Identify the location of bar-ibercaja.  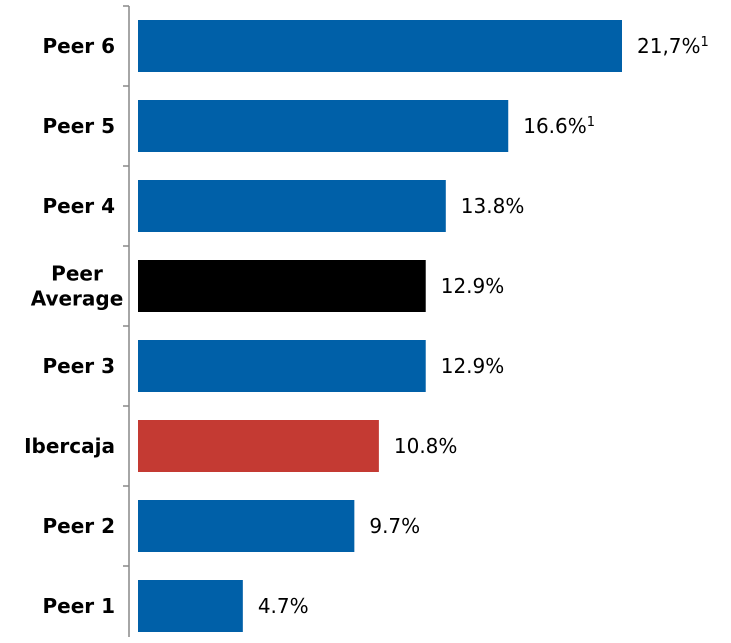
(258, 446).